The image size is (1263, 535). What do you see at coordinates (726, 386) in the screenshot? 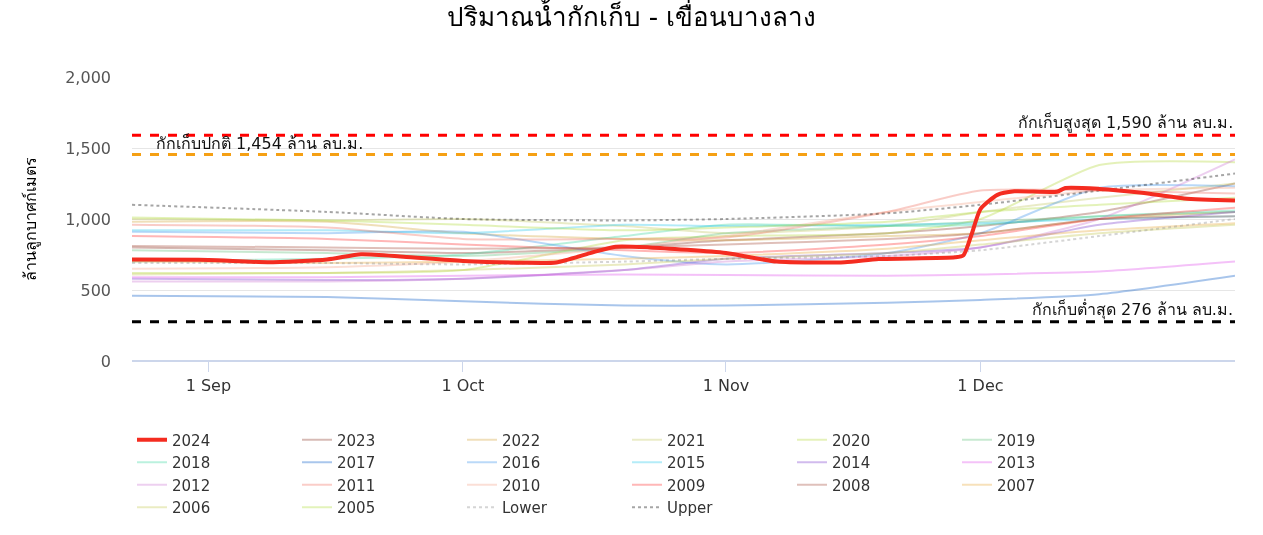
I see `x-tick-label: 1 Nov` at bounding box center [726, 386].